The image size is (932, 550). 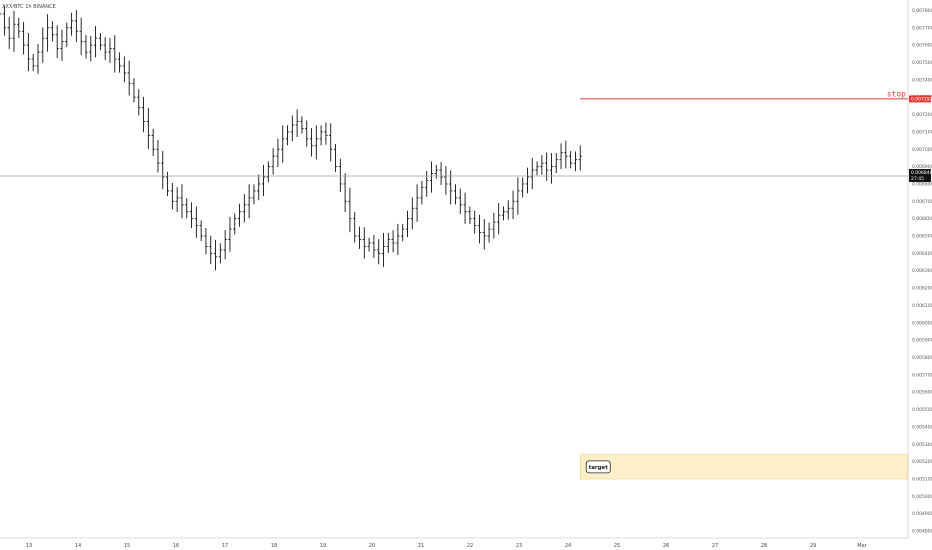 What do you see at coordinates (372, 546) in the screenshot?
I see `x-tick-label: 20` at bounding box center [372, 546].